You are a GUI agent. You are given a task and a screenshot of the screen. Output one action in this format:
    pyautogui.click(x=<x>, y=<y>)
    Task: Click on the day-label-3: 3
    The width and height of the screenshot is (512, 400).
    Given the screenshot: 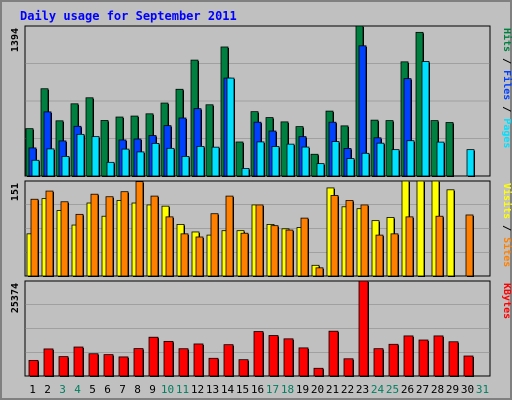 What is the action you would take?
    pyautogui.click(x=62, y=389)
    